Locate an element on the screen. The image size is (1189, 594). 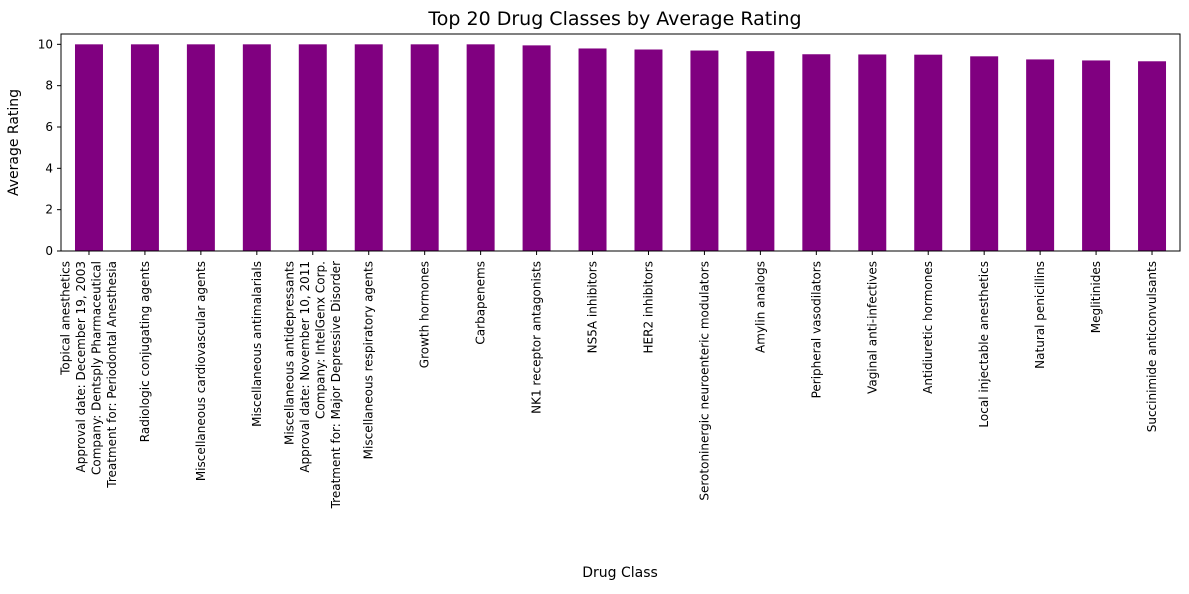
x-tick-label: Miscellaneous cardiovascular agents is located at coordinates (201, 371).